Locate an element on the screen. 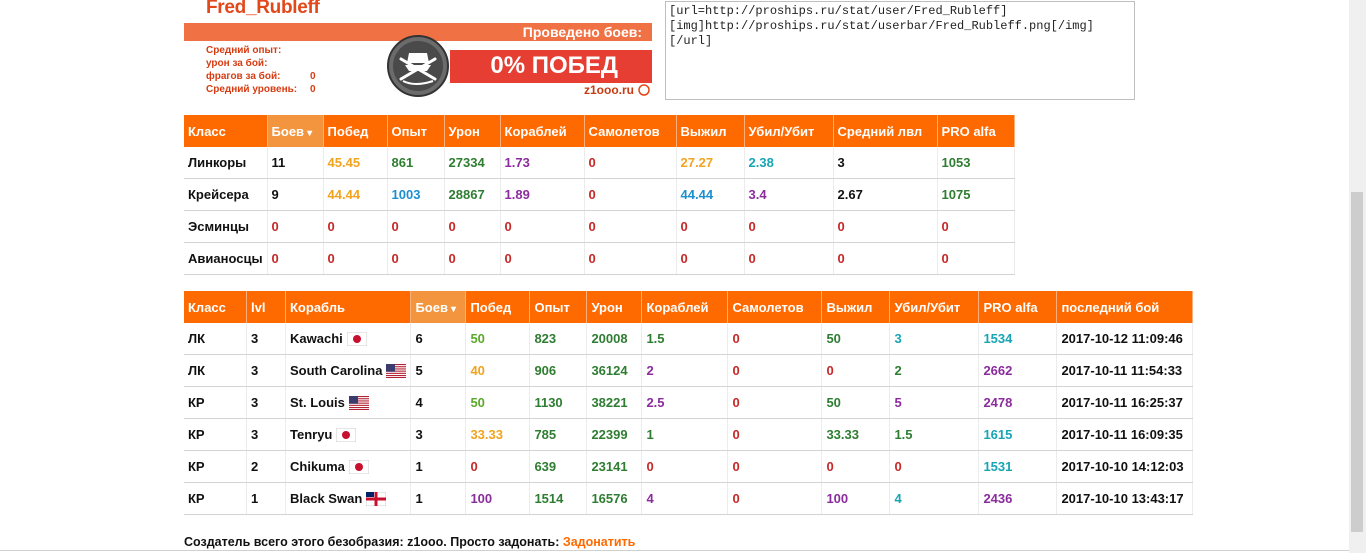  class-name-cell: Авианосцы is located at coordinates (226, 258).